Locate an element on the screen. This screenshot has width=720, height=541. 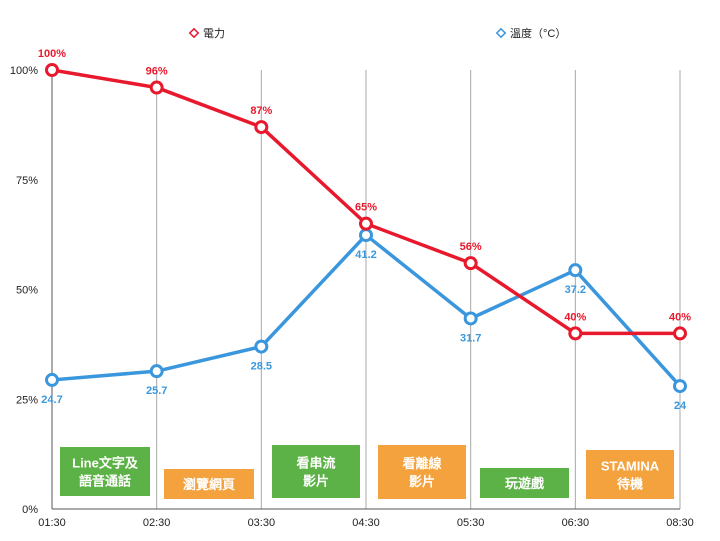
legend-label-power: 電力 is located at coordinates (214, 33).